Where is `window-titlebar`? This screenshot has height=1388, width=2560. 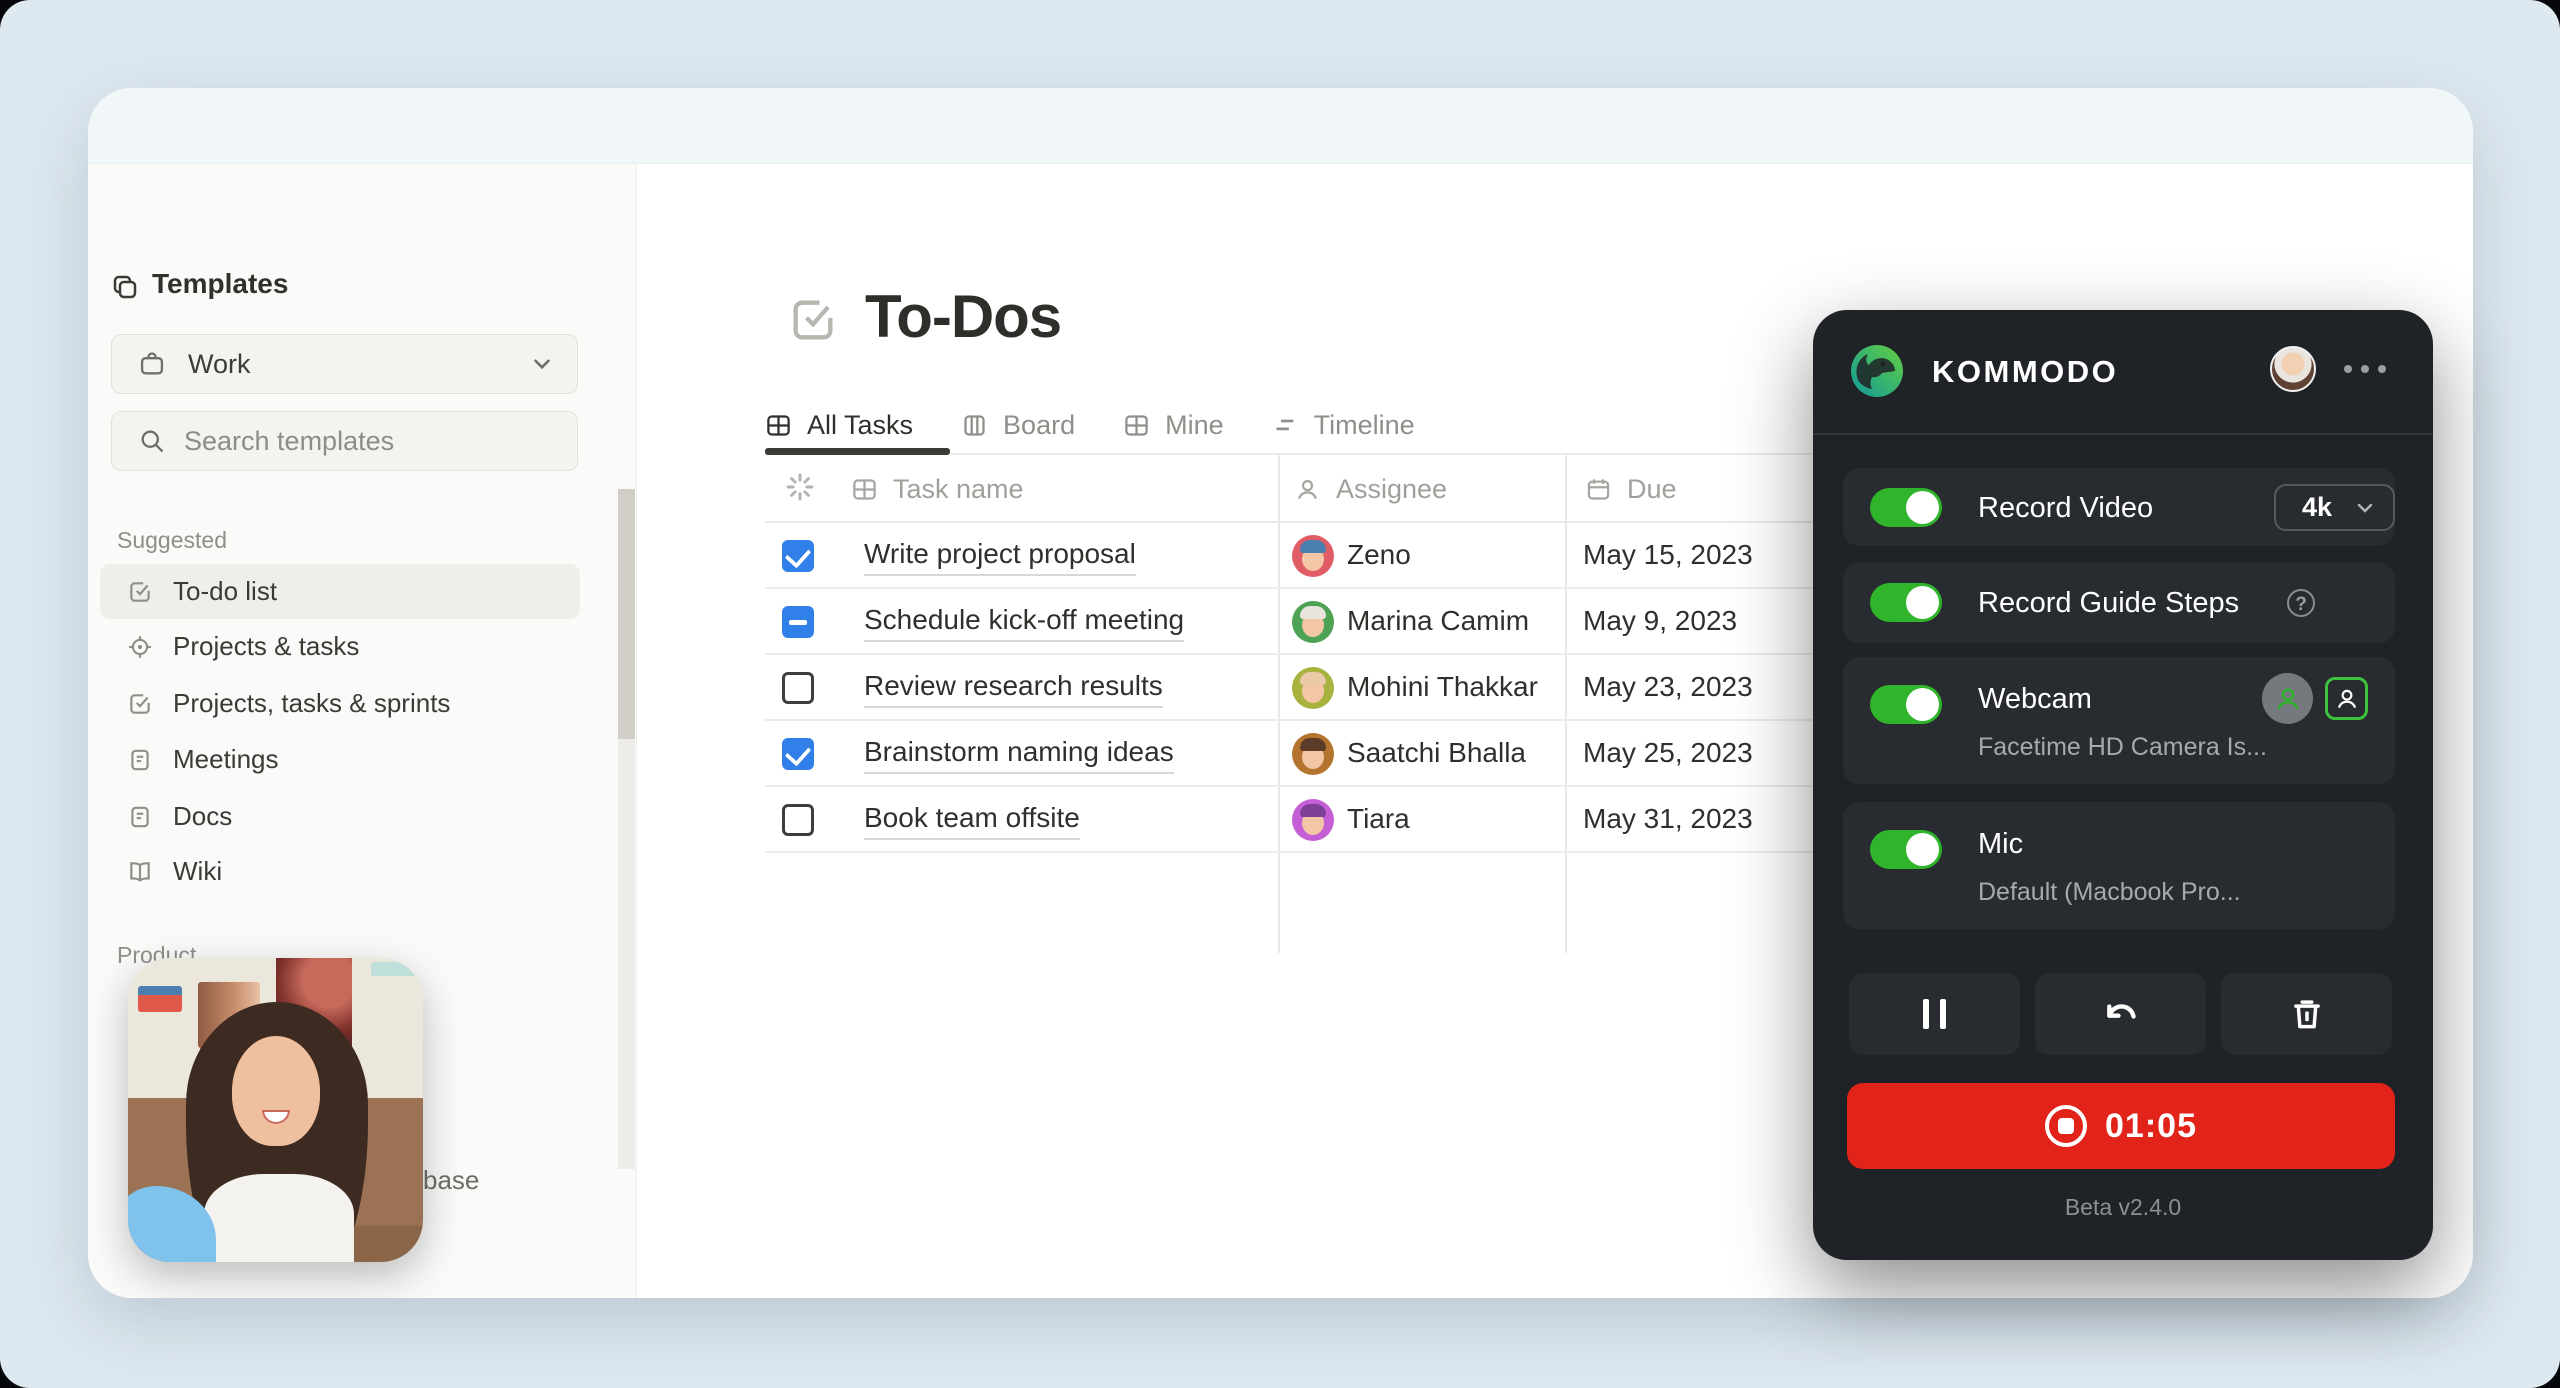 window-titlebar is located at coordinates (1280, 160).